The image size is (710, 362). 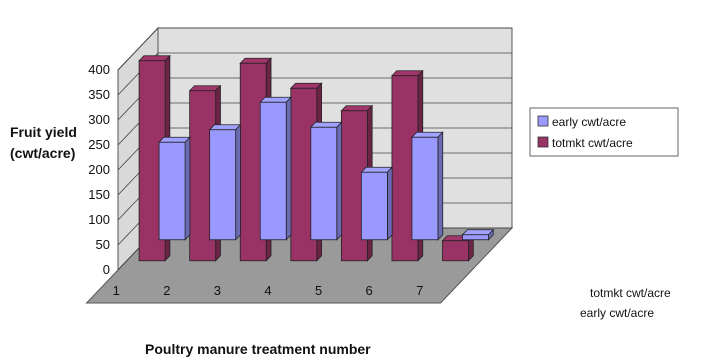 I want to click on x-tick-label: 4, so click(x=267, y=290).